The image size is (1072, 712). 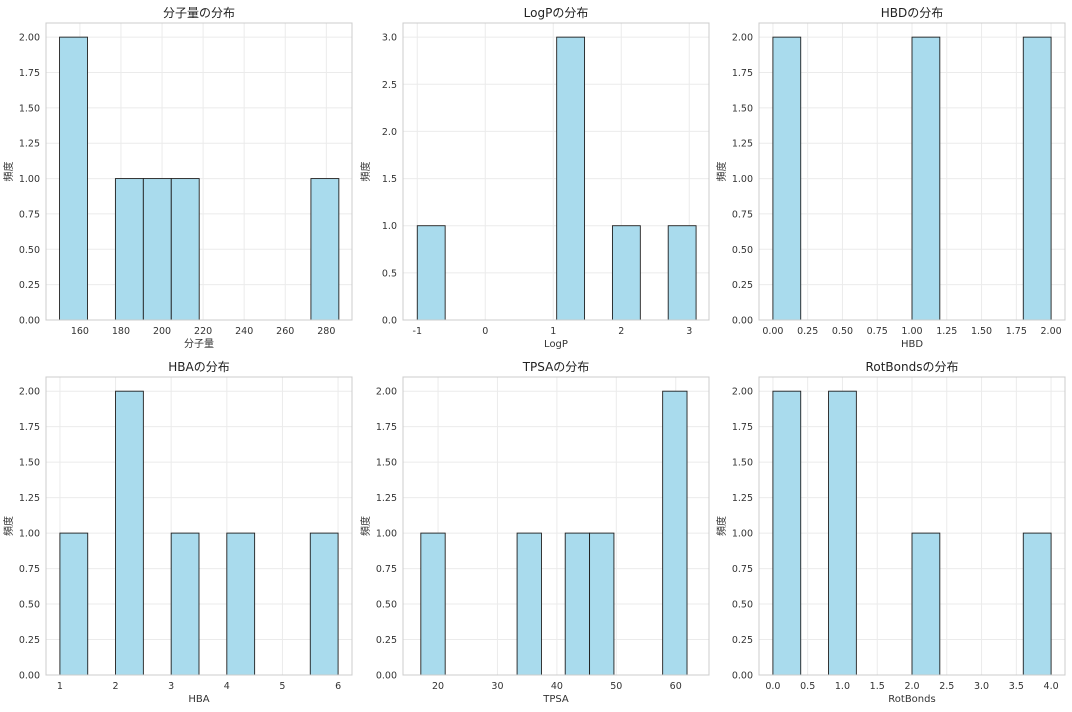 I want to click on x-tick-label: 220, so click(x=203, y=331).